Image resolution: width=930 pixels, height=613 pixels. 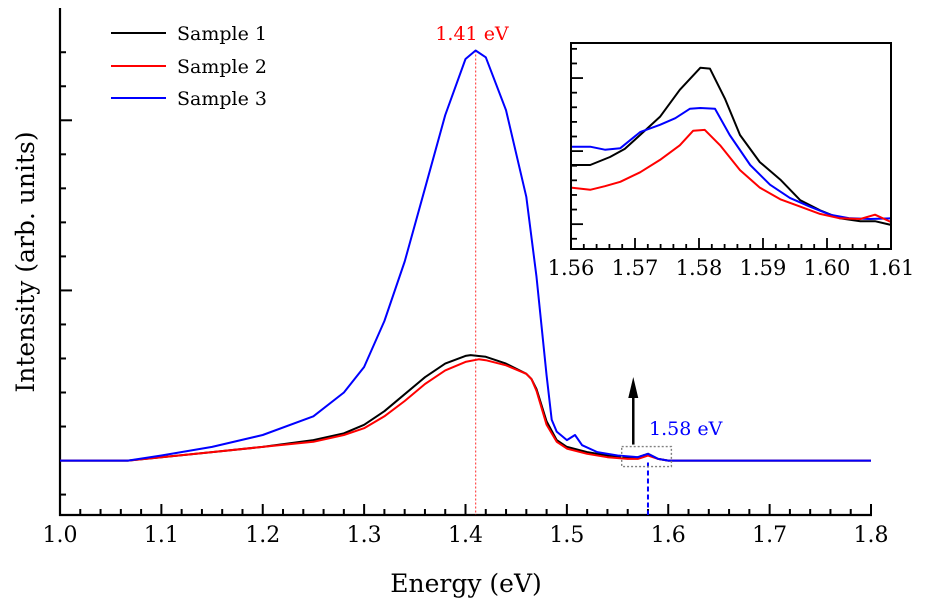 I want to click on secondary-peak-label-background, so click(x=690, y=427).